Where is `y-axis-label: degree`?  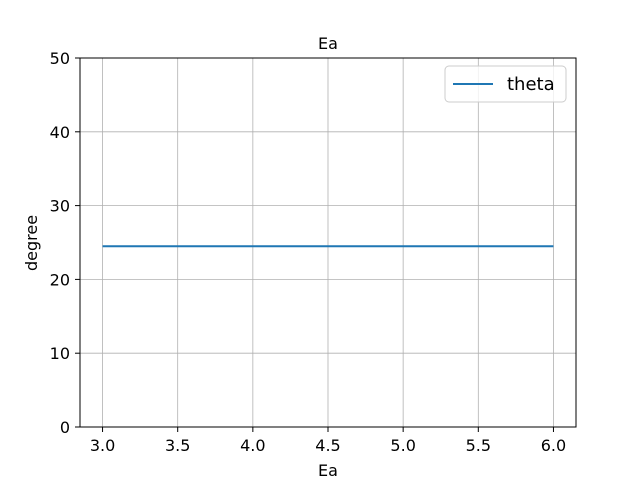 y-axis-label: degree is located at coordinates (31, 243).